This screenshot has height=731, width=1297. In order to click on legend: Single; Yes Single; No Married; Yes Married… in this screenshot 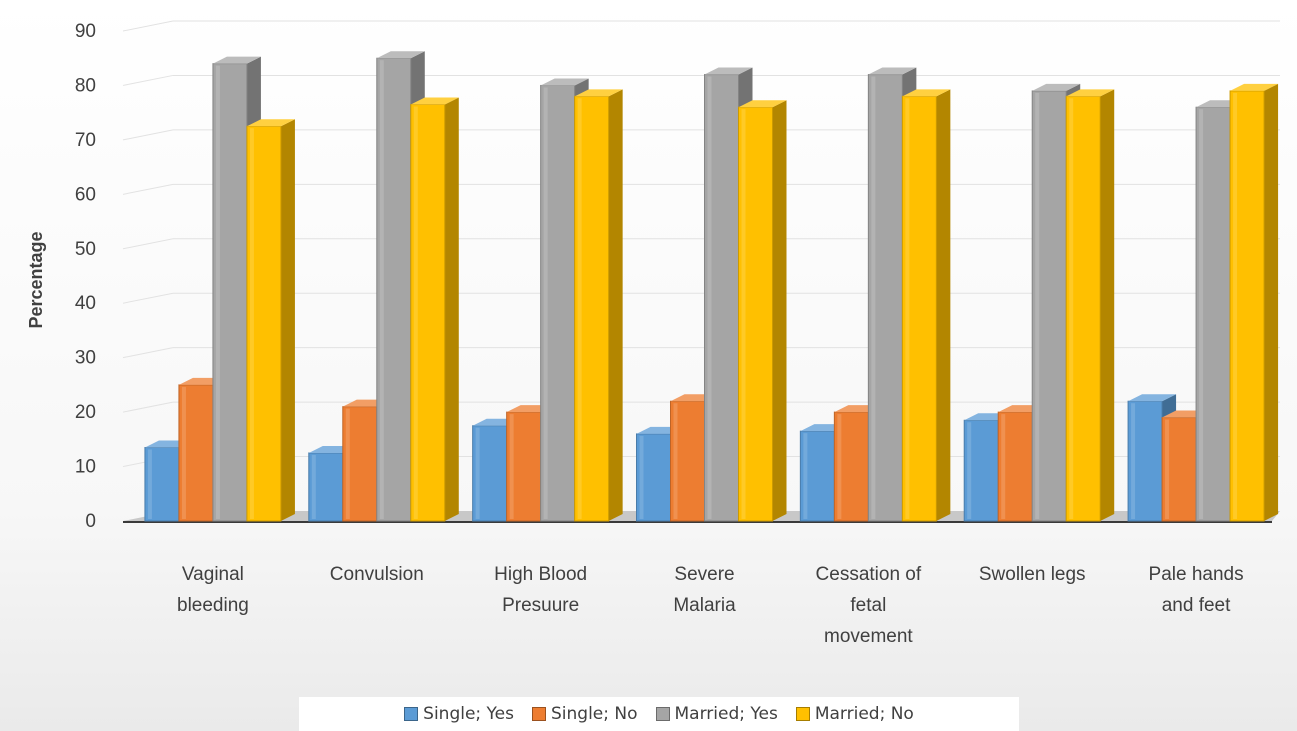, I will do `click(659, 714)`.